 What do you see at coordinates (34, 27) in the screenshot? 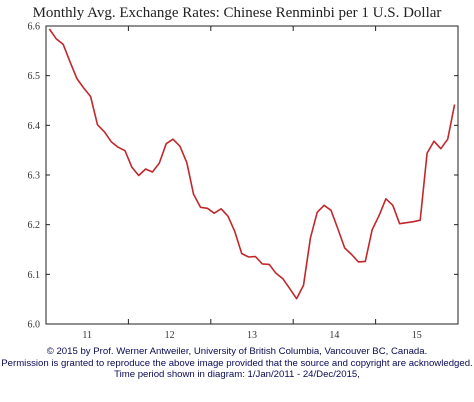
I see `y-tick-label: 6.6` at bounding box center [34, 27].